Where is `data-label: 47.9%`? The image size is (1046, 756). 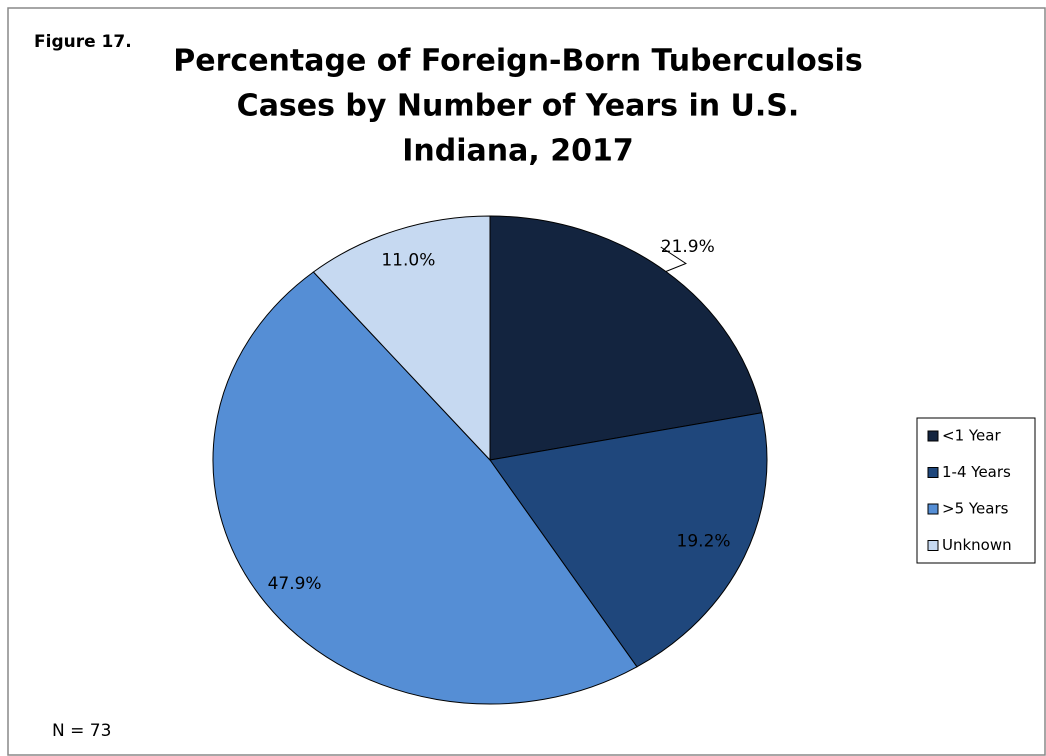 data-label: 47.9% is located at coordinates (295, 584).